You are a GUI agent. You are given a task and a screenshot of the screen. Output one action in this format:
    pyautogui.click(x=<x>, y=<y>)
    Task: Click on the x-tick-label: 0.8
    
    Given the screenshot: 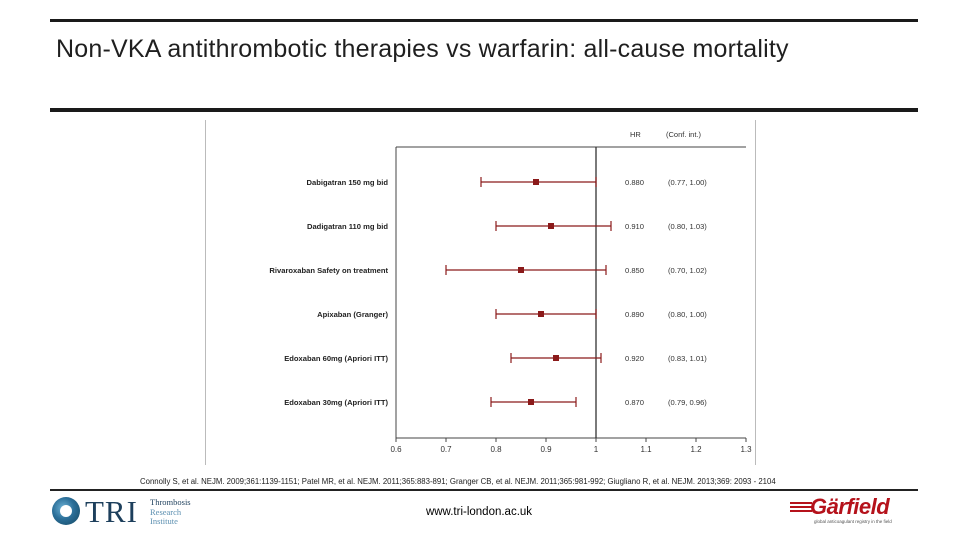 What is the action you would take?
    pyautogui.click(x=496, y=449)
    